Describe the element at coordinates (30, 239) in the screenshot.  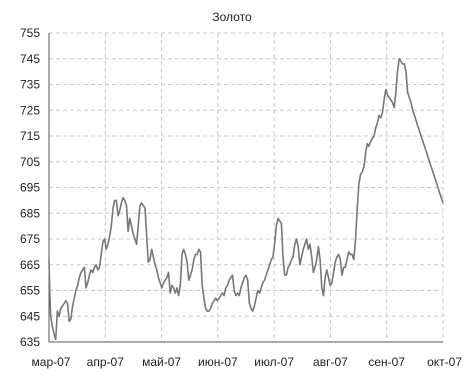
I see `y-tick-label: 675` at that location.